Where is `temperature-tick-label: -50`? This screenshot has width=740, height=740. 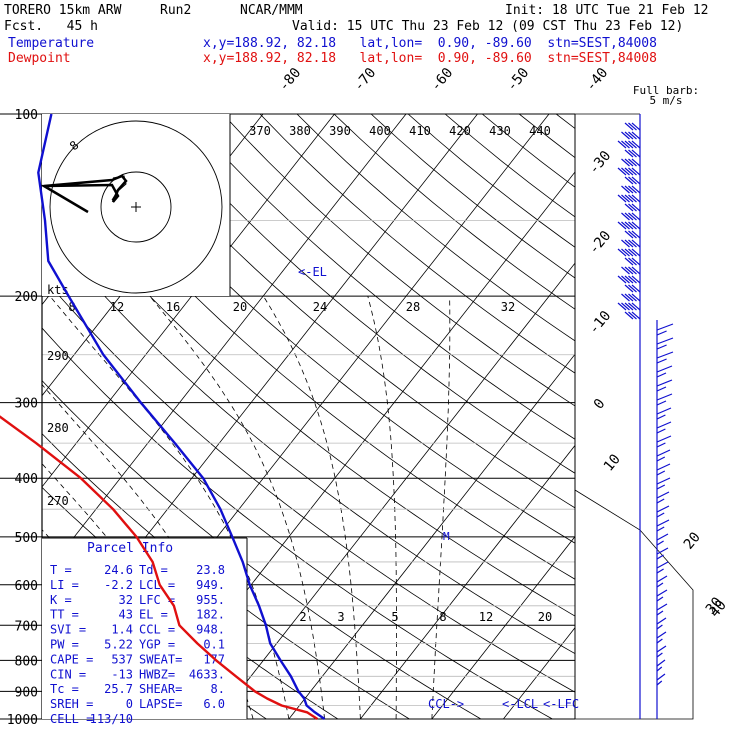
temperature-tick-label: -50 is located at coordinates (518, 80).